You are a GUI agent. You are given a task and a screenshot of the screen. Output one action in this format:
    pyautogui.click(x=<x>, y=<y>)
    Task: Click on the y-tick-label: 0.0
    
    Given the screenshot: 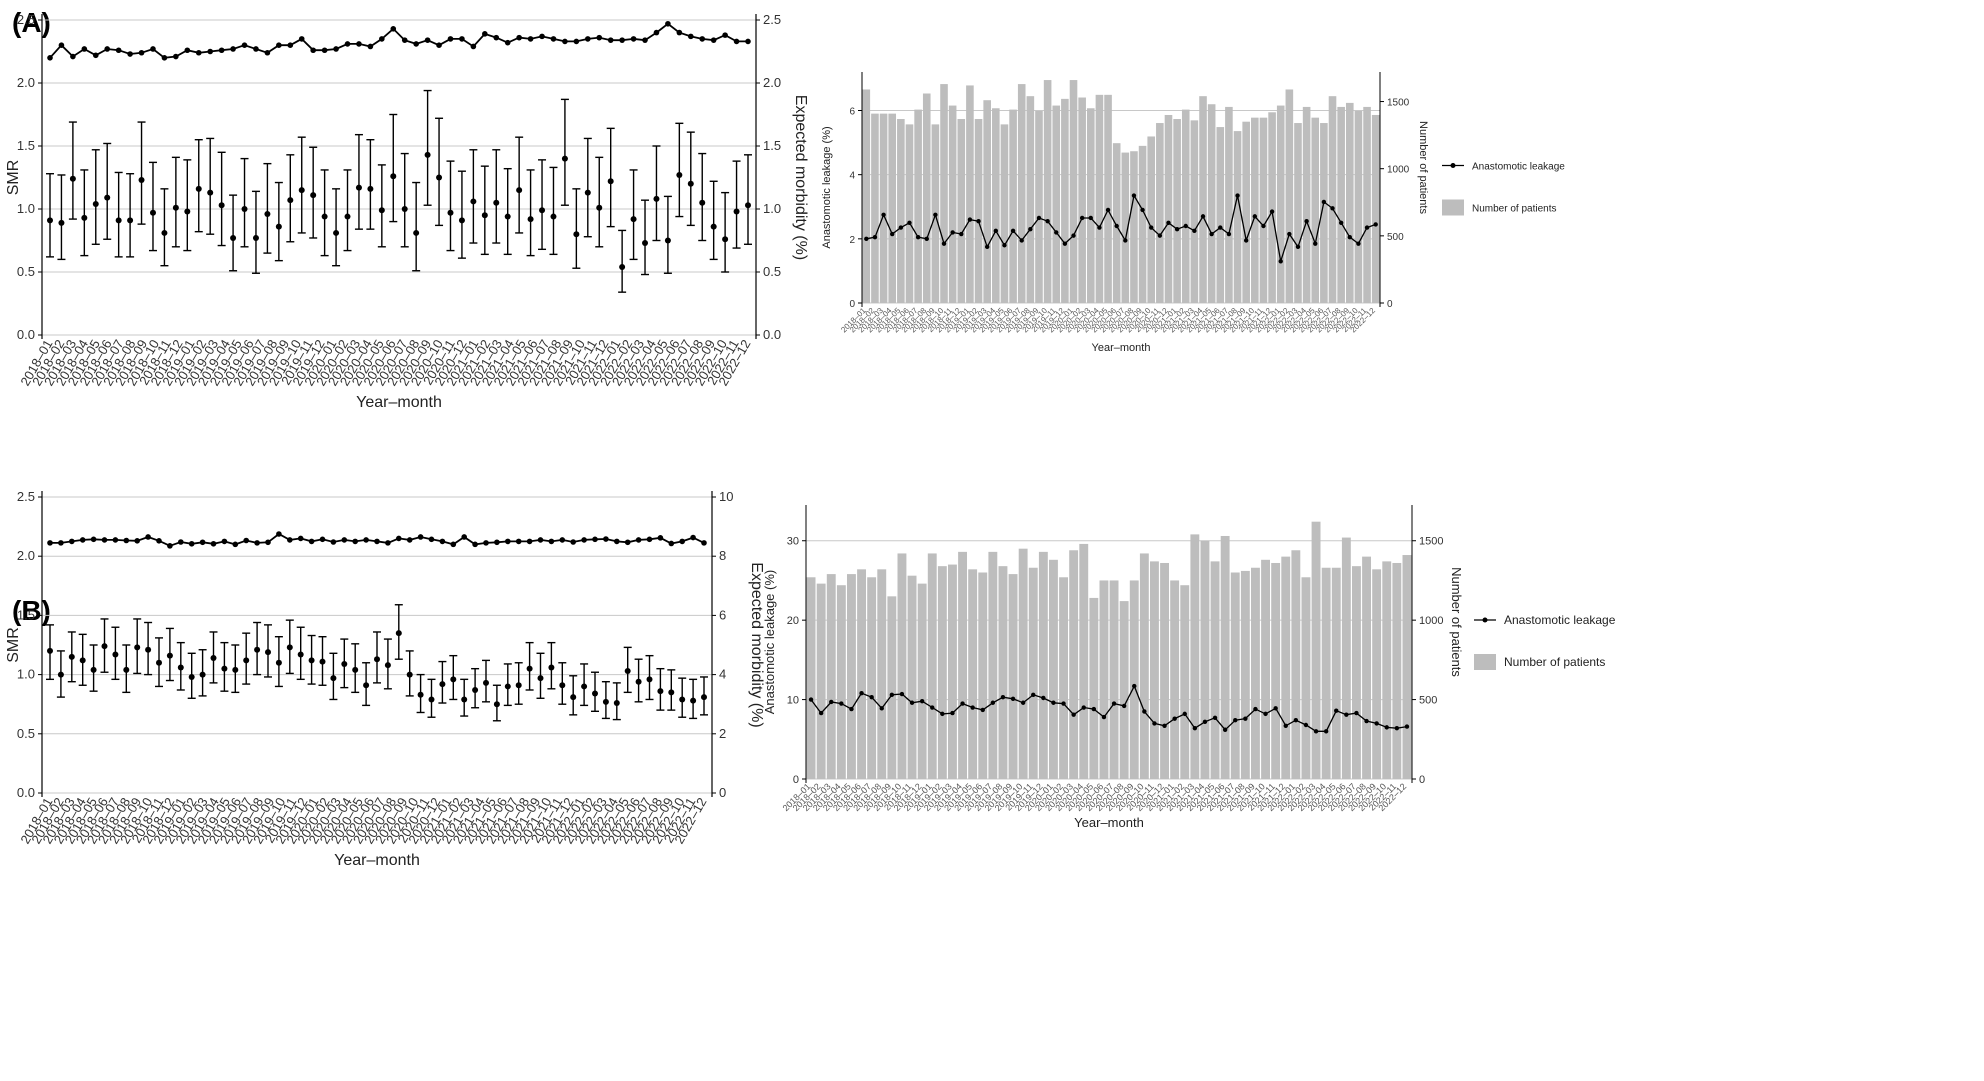 What is the action you would take?
    pyautogui.click(x=26, y=334)
    